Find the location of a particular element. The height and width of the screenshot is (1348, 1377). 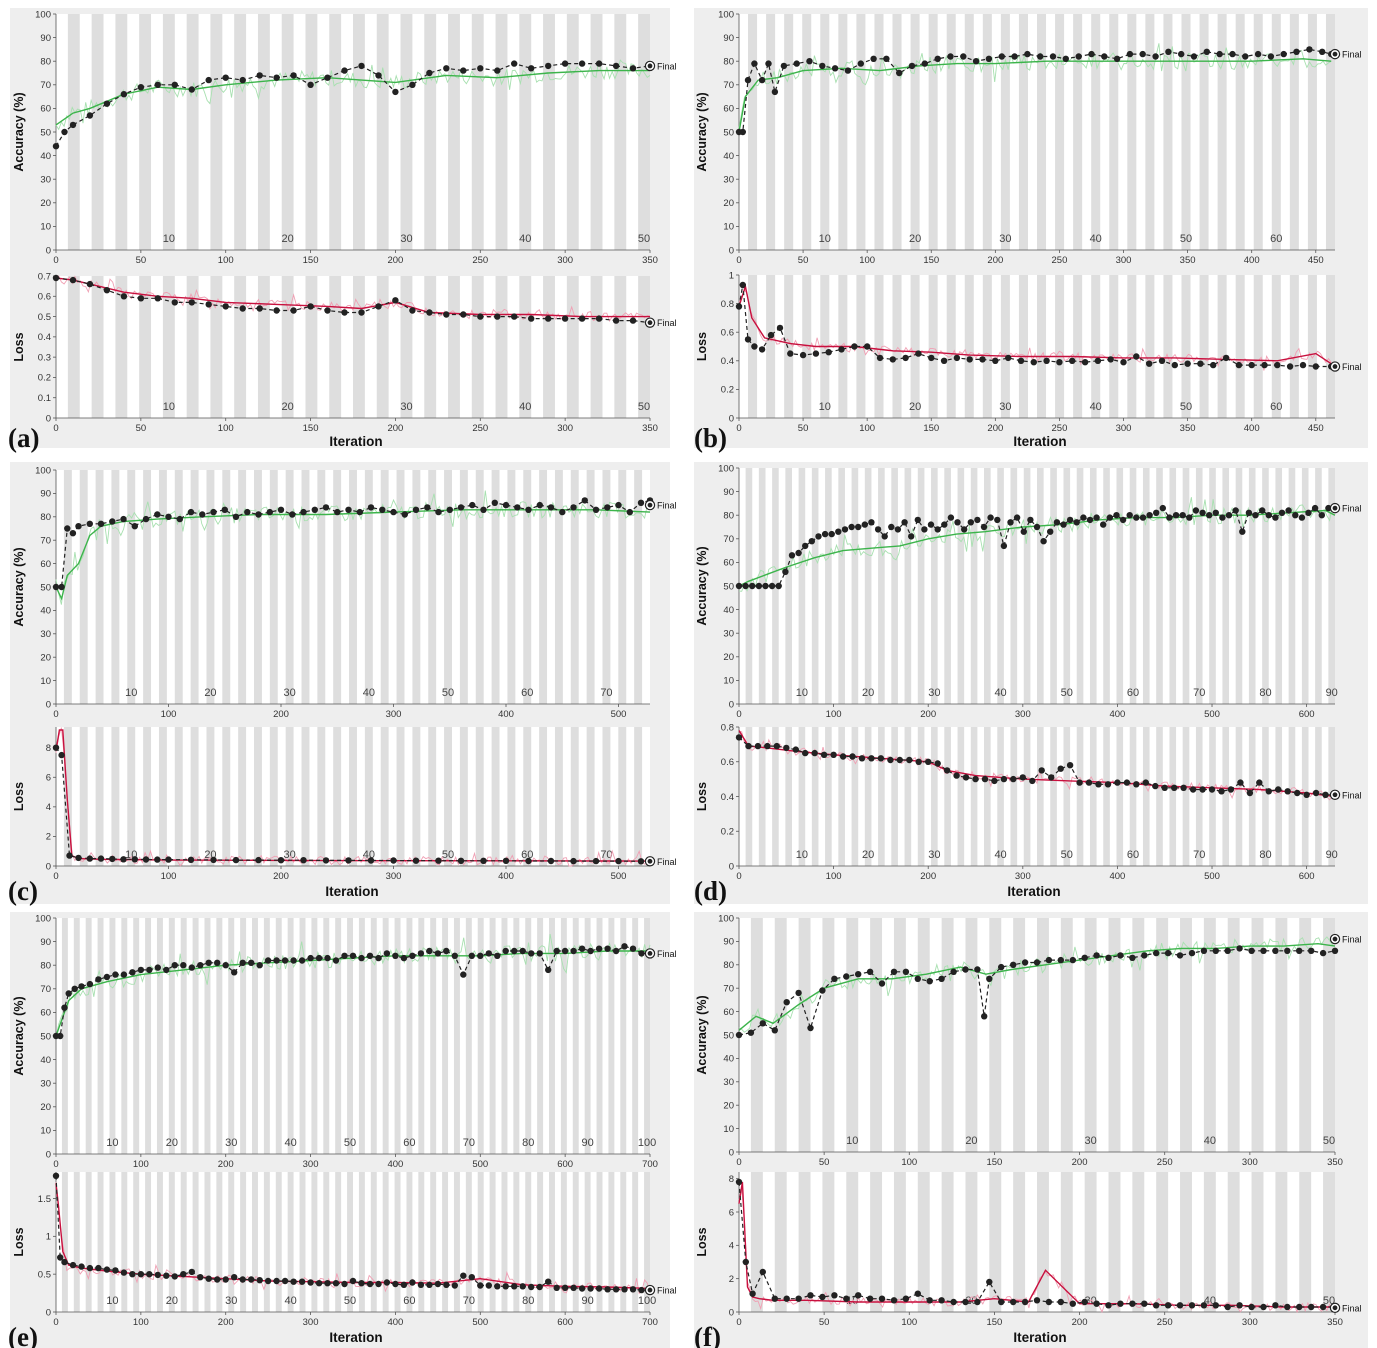

y-tick-label: 20 is located at coordinates (728, 1106).